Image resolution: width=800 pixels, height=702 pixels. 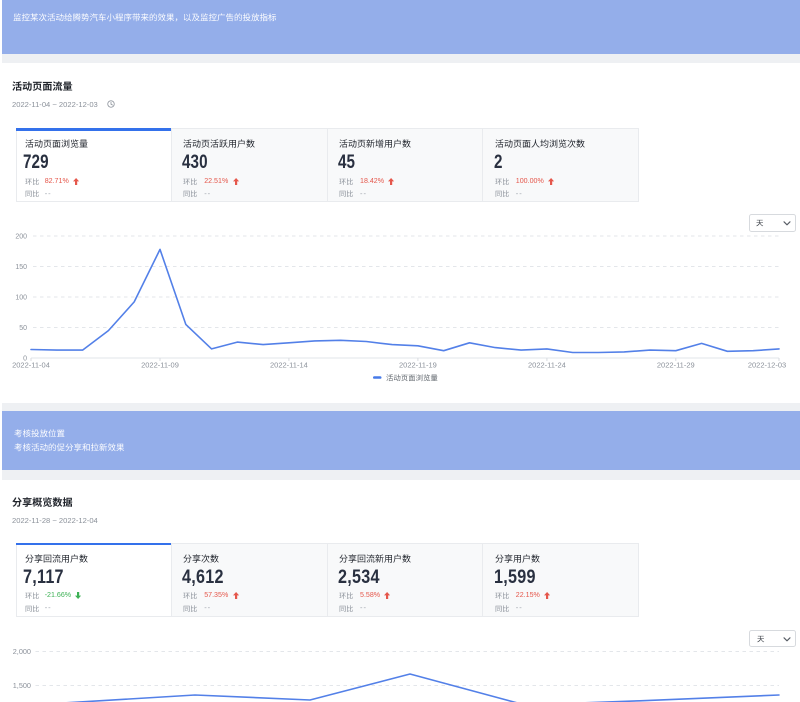 What do you see at coordinates (418, 365) in the screenshot?
I see `svg-text: 2022-11-19` at bounding box center [418, 365].